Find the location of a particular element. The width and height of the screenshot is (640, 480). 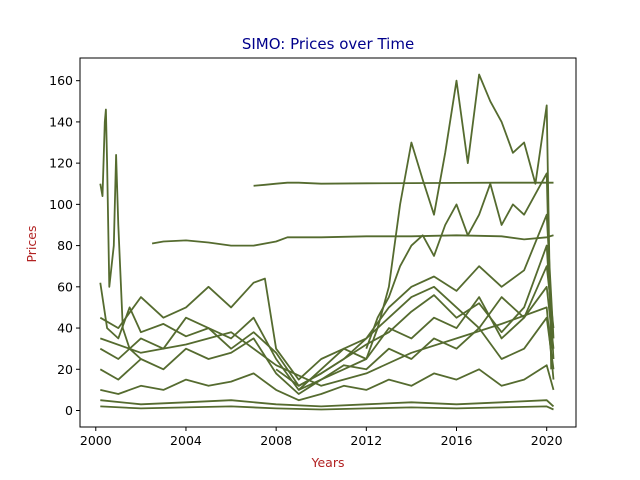

y-tick-label: 40 is located at coordinates (65, 328).